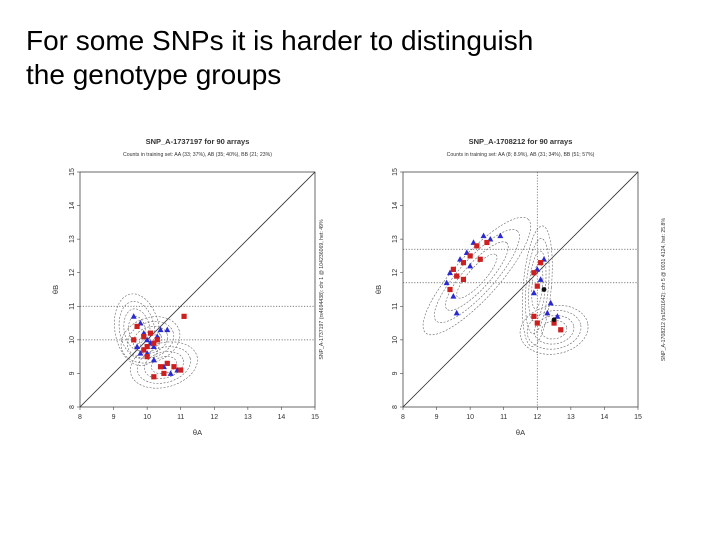 This screenshot has height=540, width=720. Describe the element at coordinates (198, 141) in the screenshot. I see `chart-title: SNP_A-1737197 for 90 arrays` at that location.